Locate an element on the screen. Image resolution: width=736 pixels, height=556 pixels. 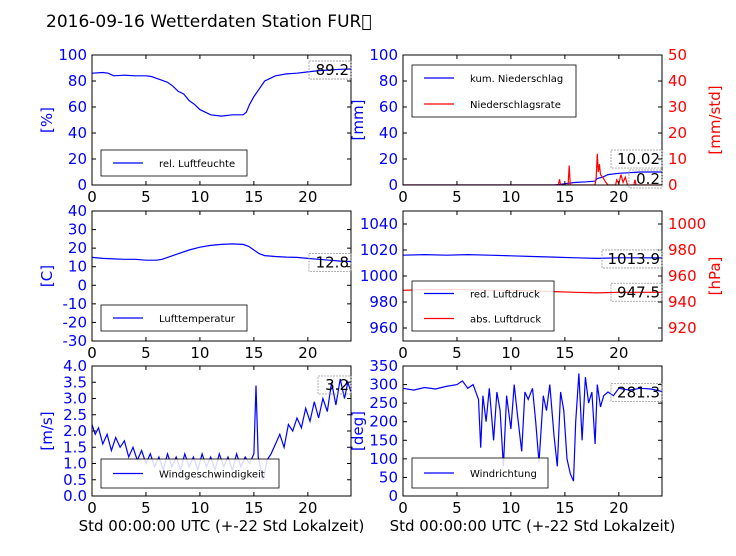
value-readout: 10.02 is located at coordinates (638, 159).